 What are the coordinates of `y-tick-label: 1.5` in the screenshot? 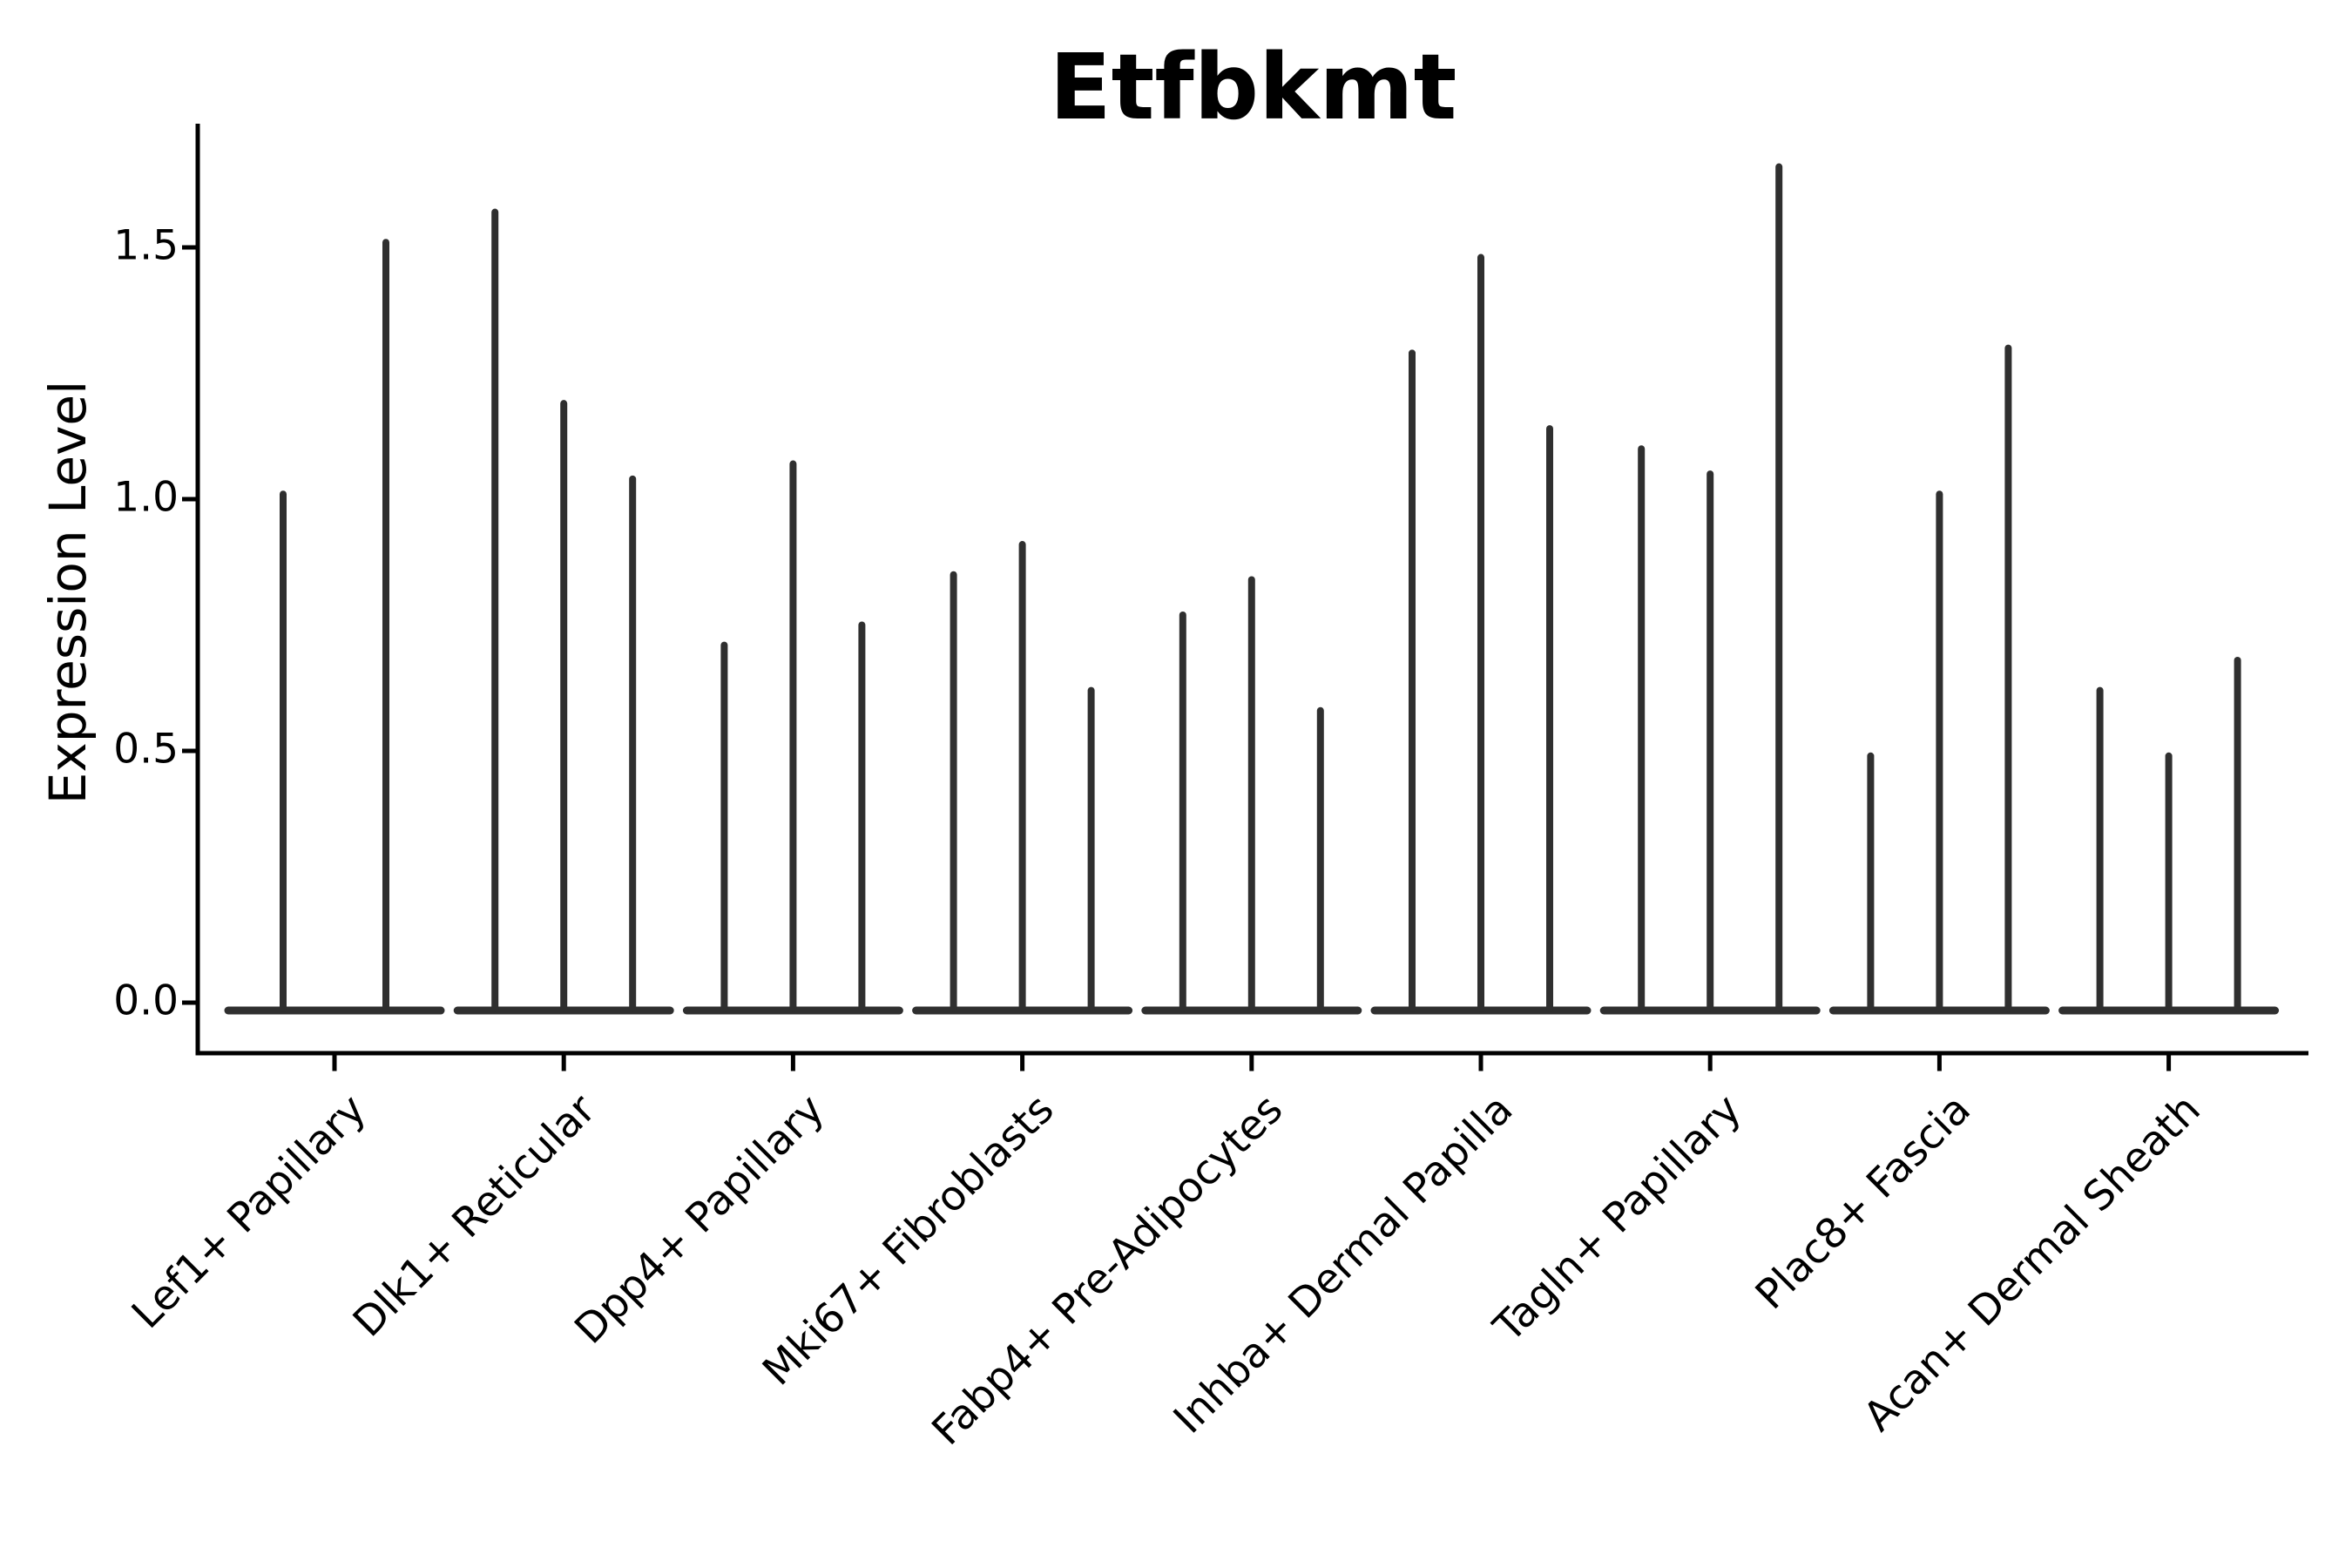 It's located at (146, 245).